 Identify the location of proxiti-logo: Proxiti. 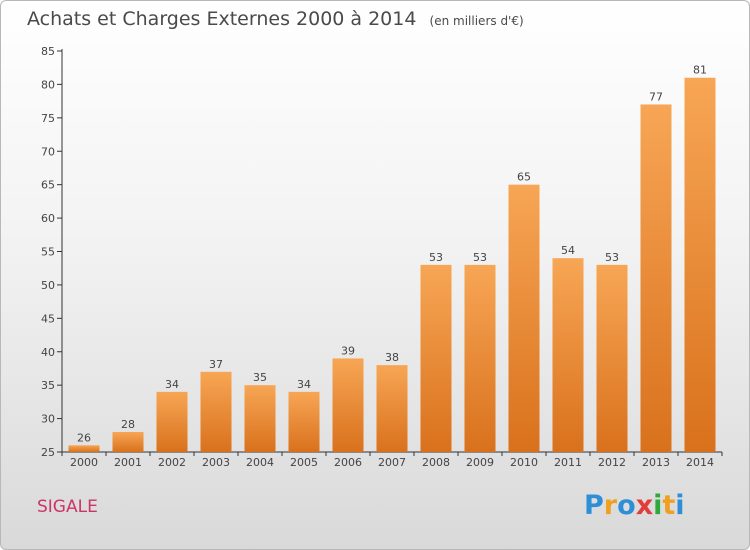
(634, 505).